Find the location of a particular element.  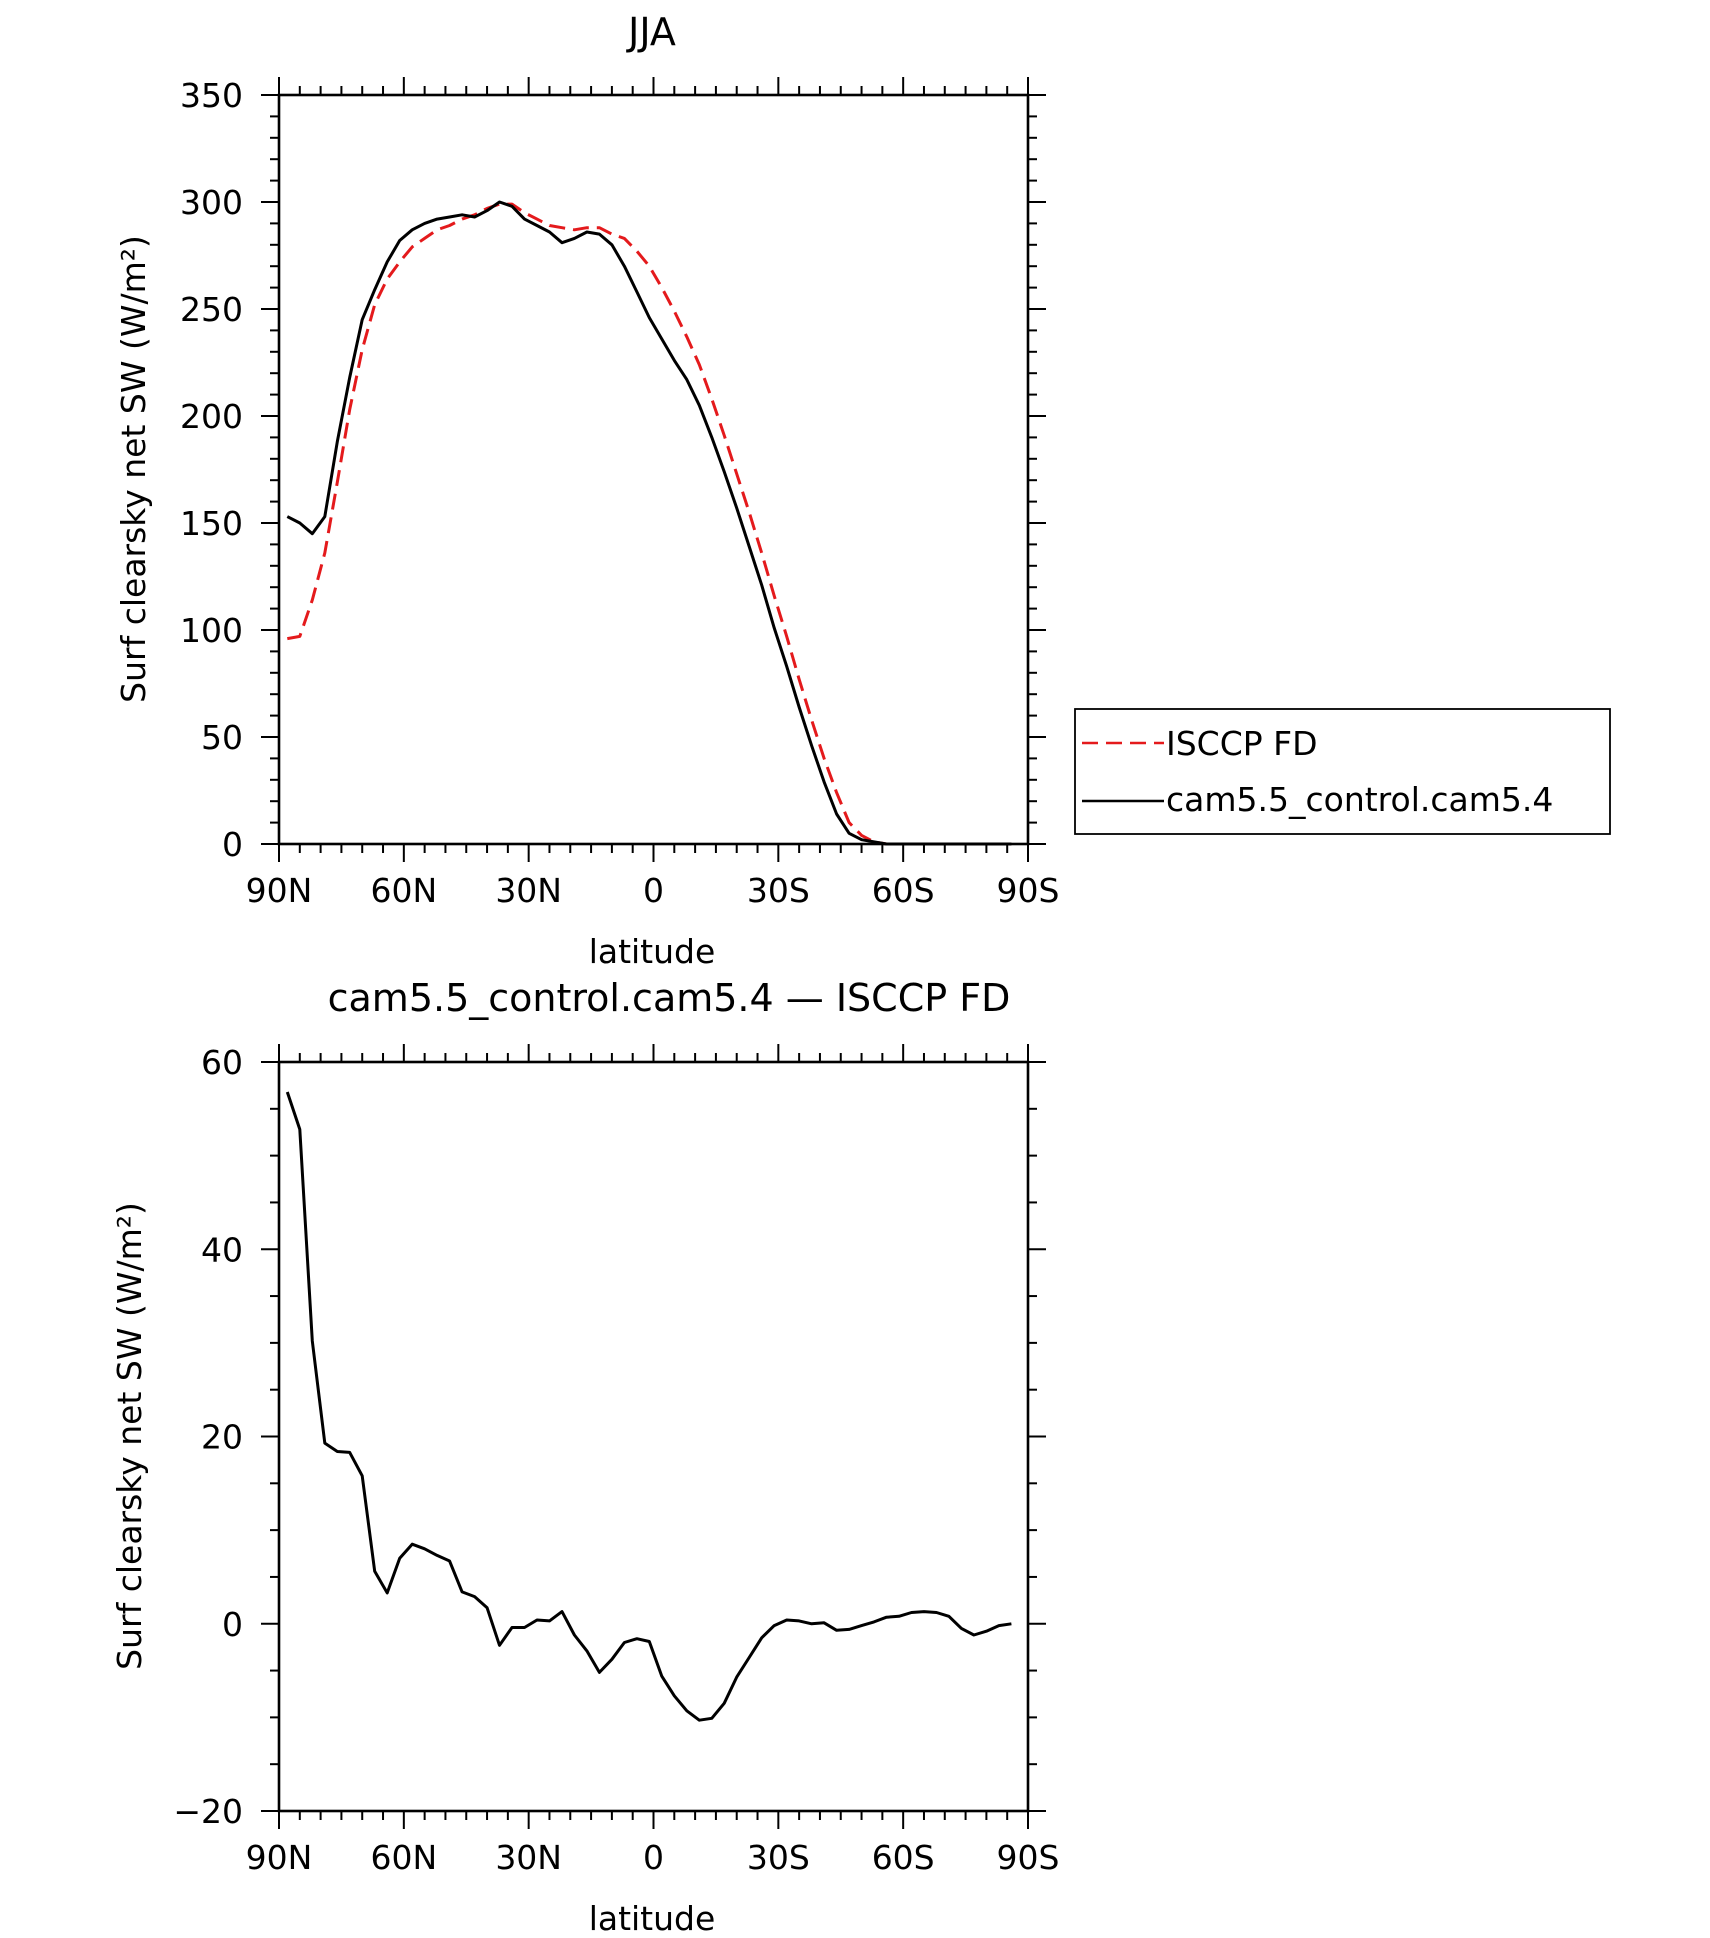

y-axis-label-top: Surf clearsky net SW (W/m²) is located at coordinates (133, 469).